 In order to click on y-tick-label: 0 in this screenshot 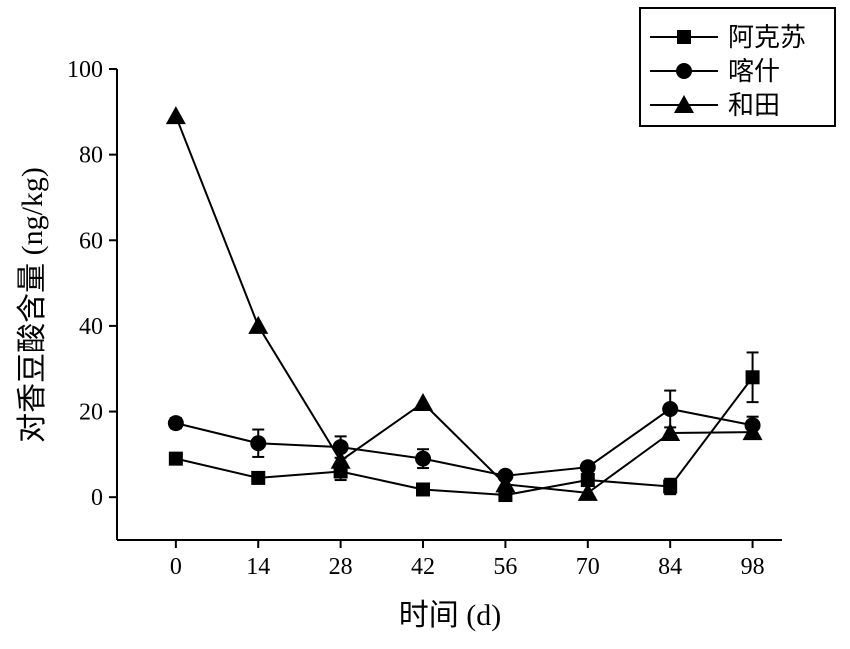, I will do `click(97, 498)`.